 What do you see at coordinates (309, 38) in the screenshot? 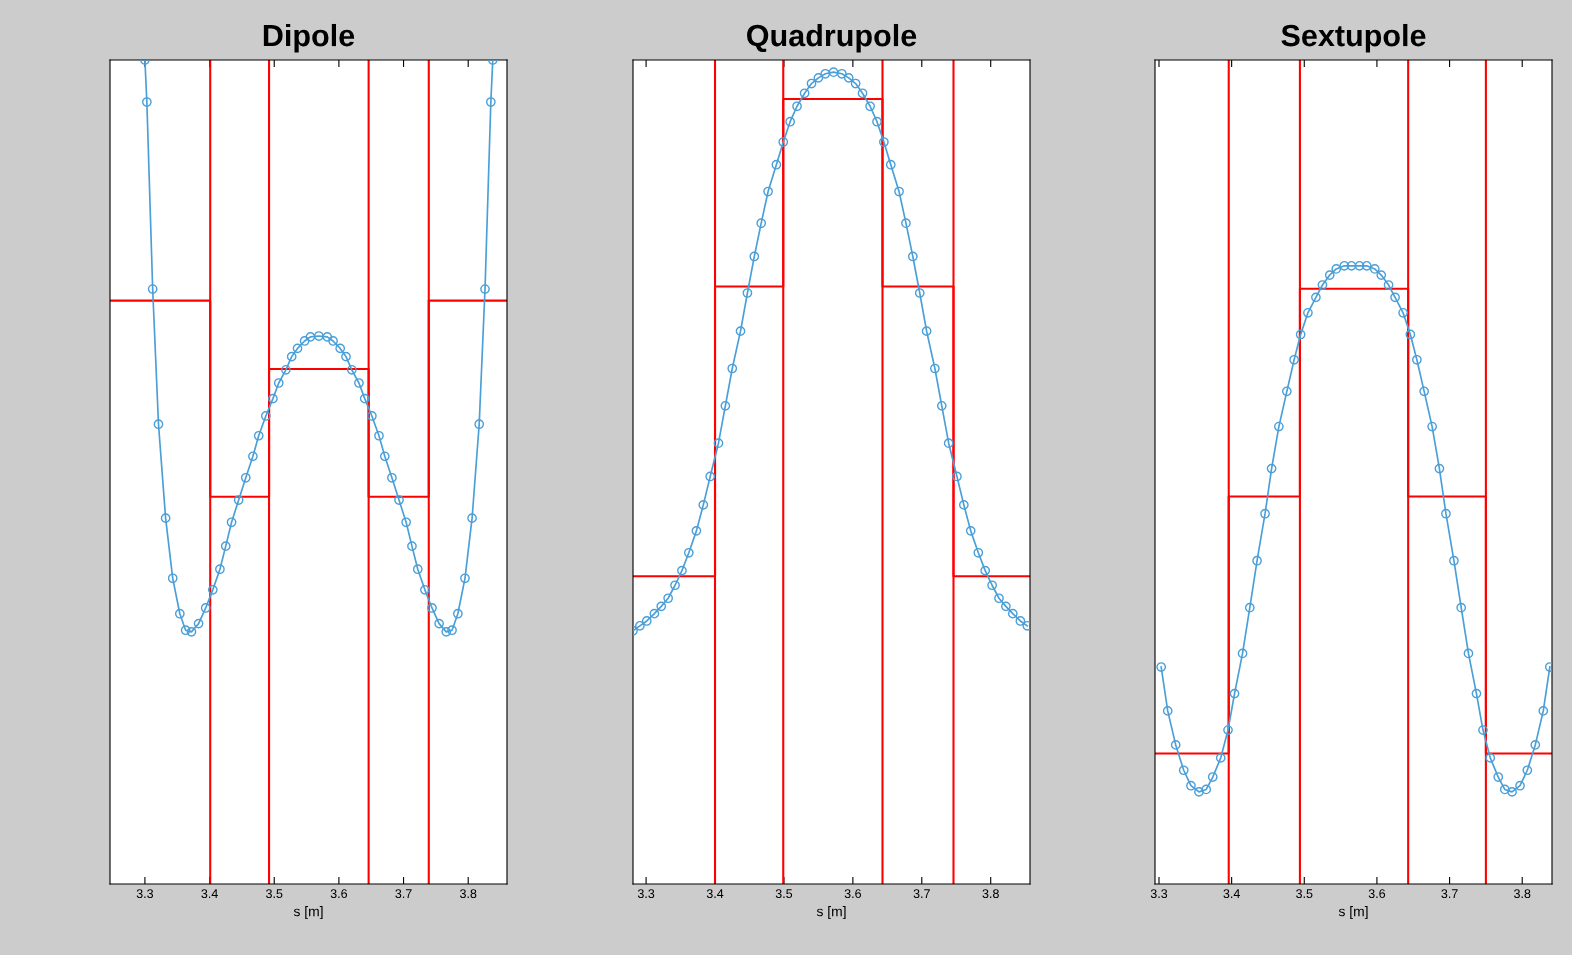
I see `chart-title: Dipole` at bounding box center [309, 38].